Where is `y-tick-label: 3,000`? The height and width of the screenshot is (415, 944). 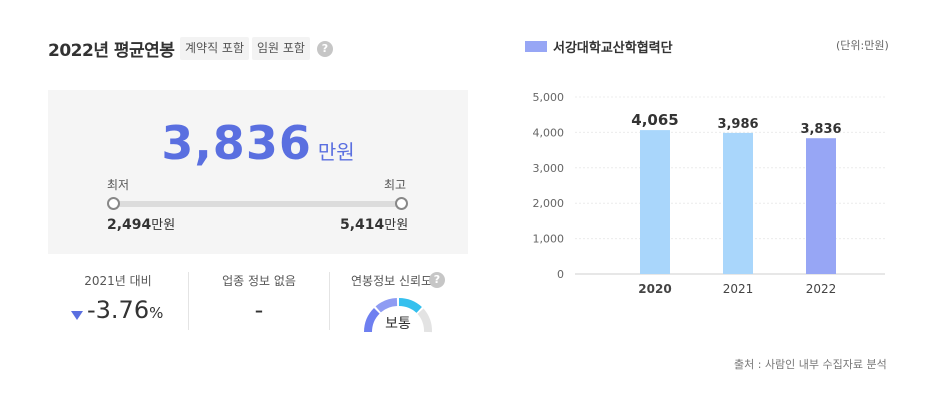 y-tick-label: 3,000 is located at coordinates (549, 168).